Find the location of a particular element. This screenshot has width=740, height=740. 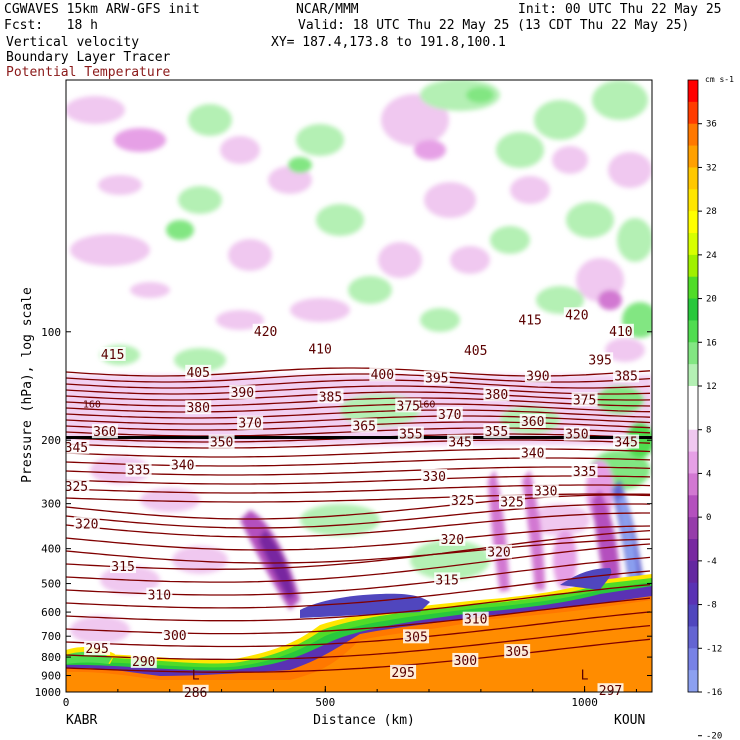

colorbar-tick-label: 32 is located at coordinates (711, 168).